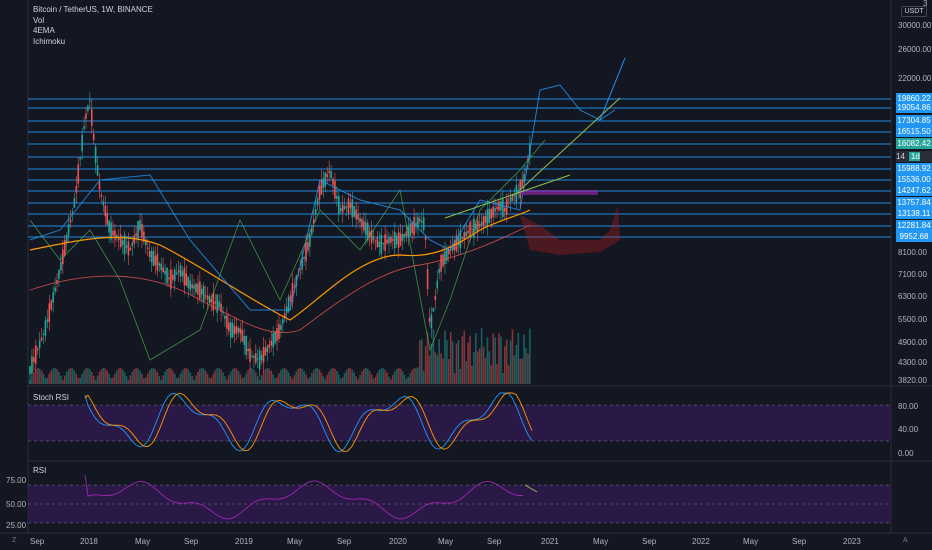  I want to click on price-tick: 6300.00, so click(912, 296).